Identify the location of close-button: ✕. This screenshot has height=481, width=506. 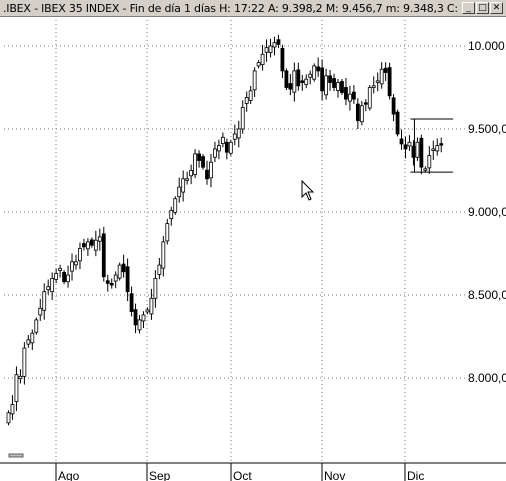
(496, 8).